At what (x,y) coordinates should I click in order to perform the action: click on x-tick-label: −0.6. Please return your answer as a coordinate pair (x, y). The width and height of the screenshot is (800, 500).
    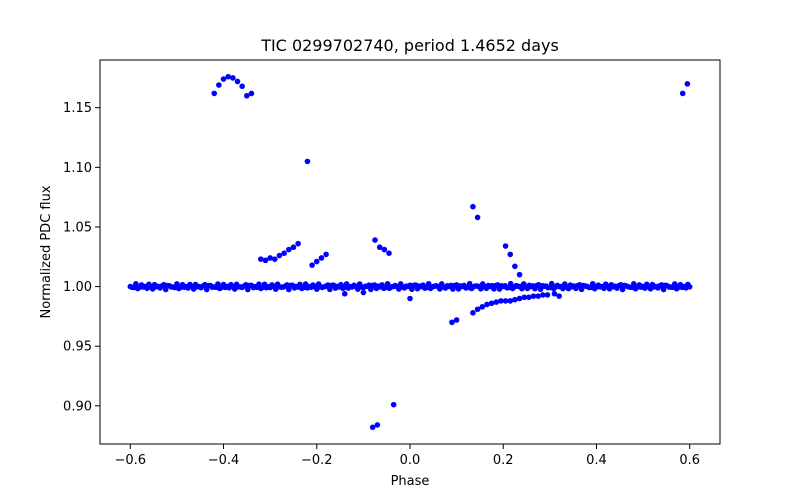
    Looking at the image, I should click on (131, 460).